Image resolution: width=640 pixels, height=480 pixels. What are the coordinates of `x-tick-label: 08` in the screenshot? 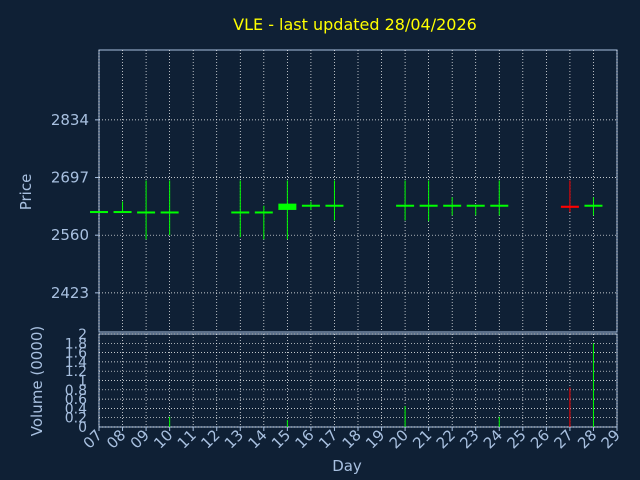 It's located at (116, 439).